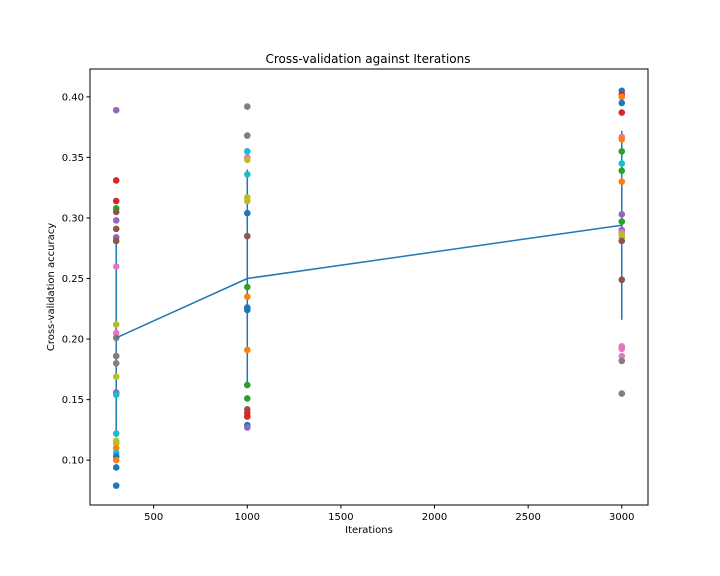 The height and width of the screenshot is (576, 720). Describe the element at coordinates (73, 400) in the screenshot. I see `y-tick-label: 0.15` at that location.